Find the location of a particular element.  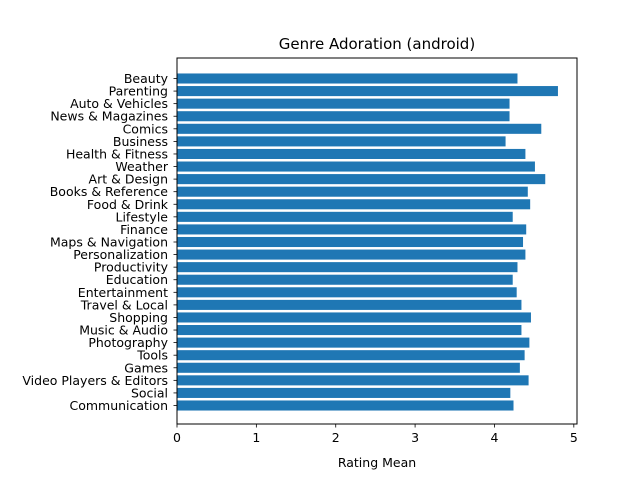

bar-productivity is located at coordinates (347, 267).